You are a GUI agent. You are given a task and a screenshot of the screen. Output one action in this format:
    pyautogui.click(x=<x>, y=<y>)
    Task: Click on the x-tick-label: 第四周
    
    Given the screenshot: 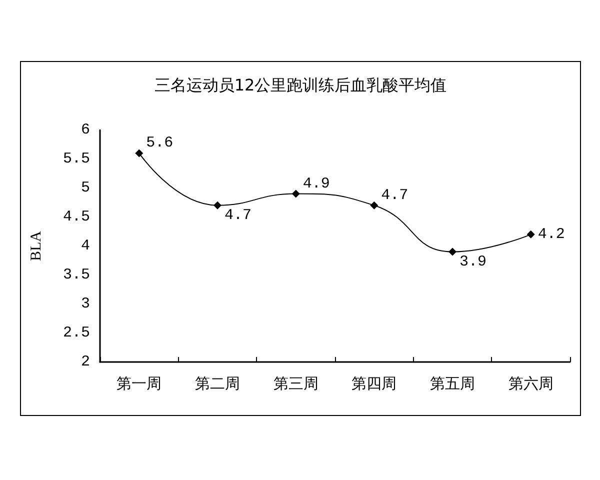 What is the action you would take?
    pyautogui.click(x=374, y=383)
    